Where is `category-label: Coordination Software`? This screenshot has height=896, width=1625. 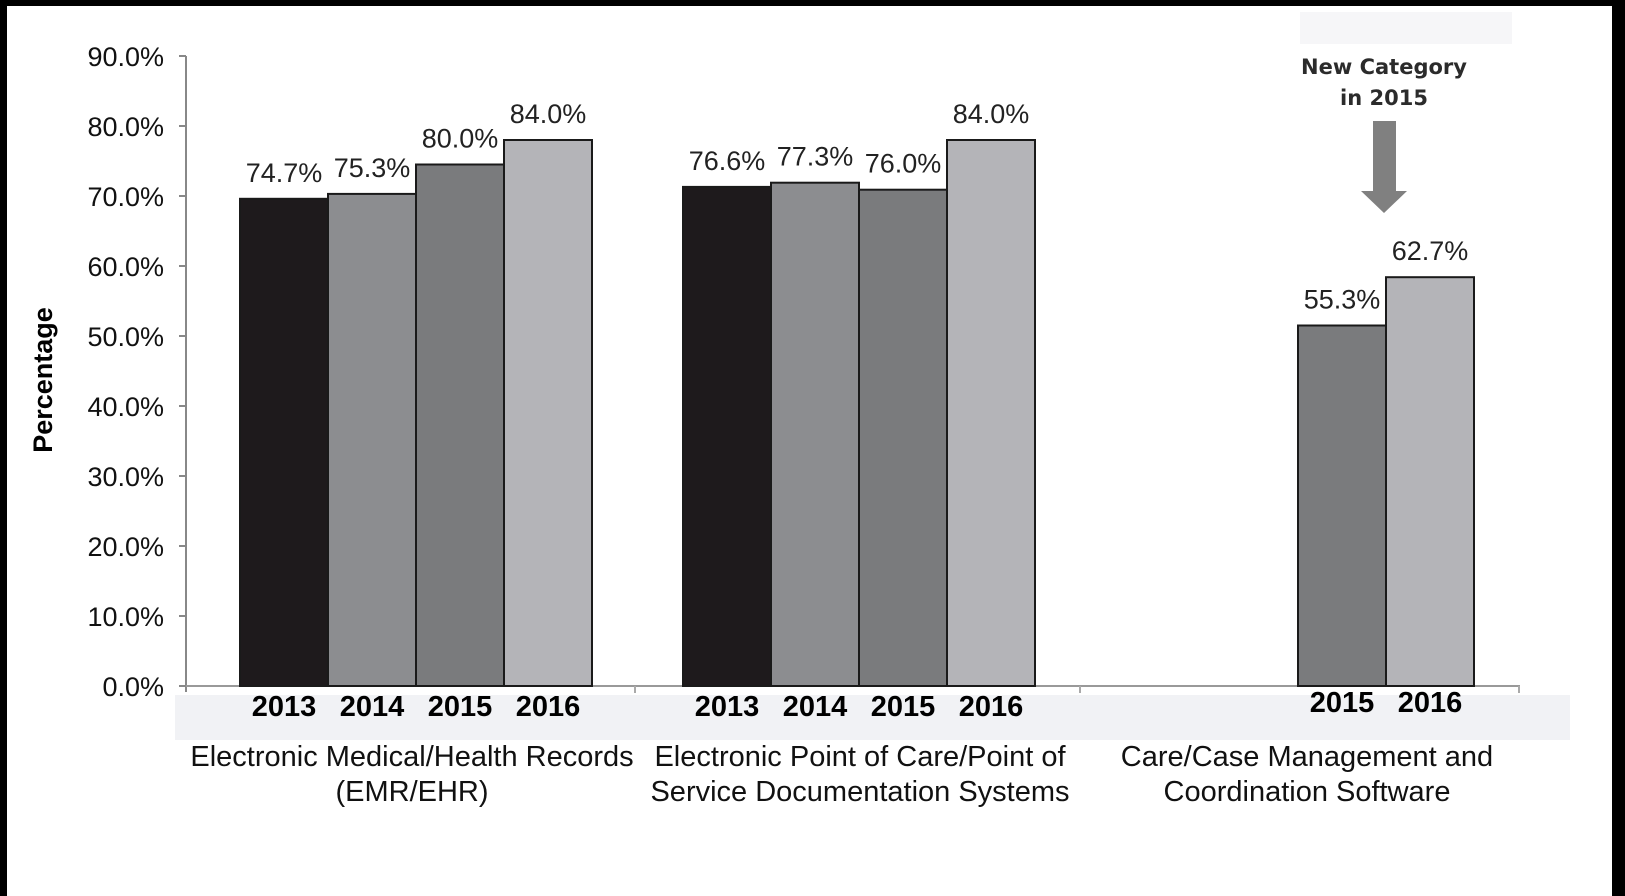 category-label: Coordination Software is located at coordinates (1307, 792).